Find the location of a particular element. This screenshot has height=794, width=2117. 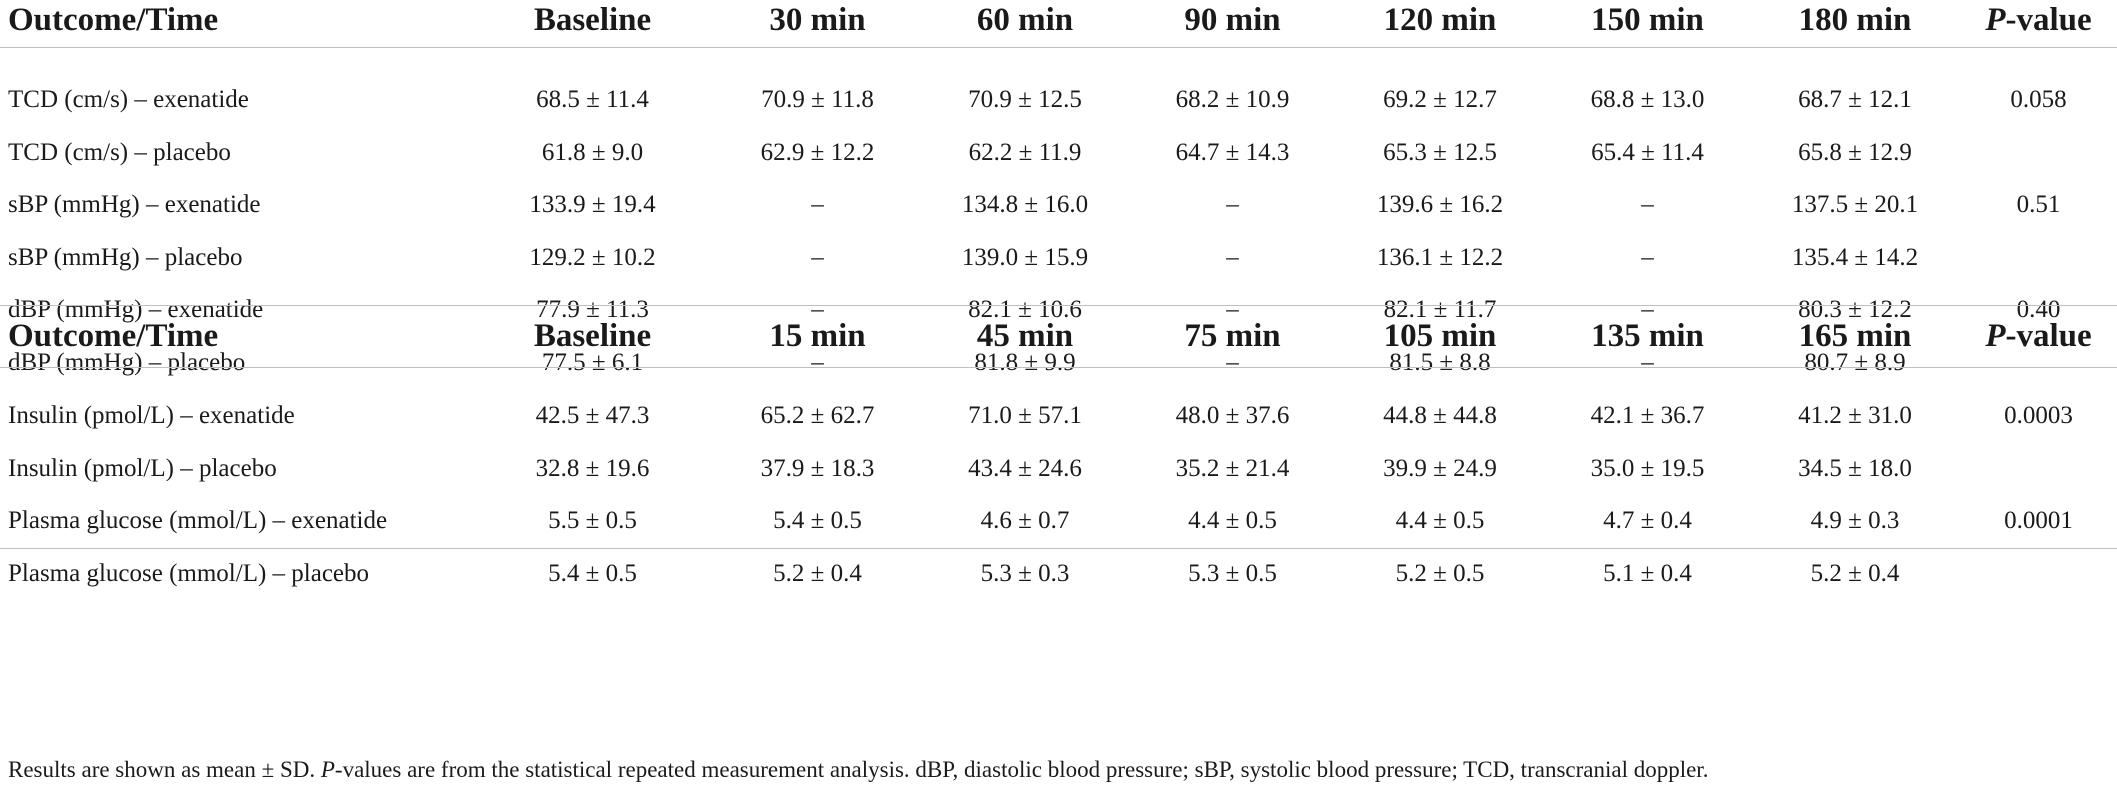

header-col: 45 min is located at coordinates (1025, 335).